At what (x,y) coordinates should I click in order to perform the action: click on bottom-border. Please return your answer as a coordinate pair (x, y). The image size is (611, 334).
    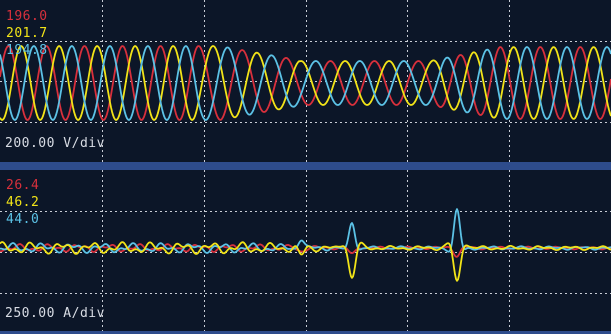
    Looking at the image, I should click on (305, 332).